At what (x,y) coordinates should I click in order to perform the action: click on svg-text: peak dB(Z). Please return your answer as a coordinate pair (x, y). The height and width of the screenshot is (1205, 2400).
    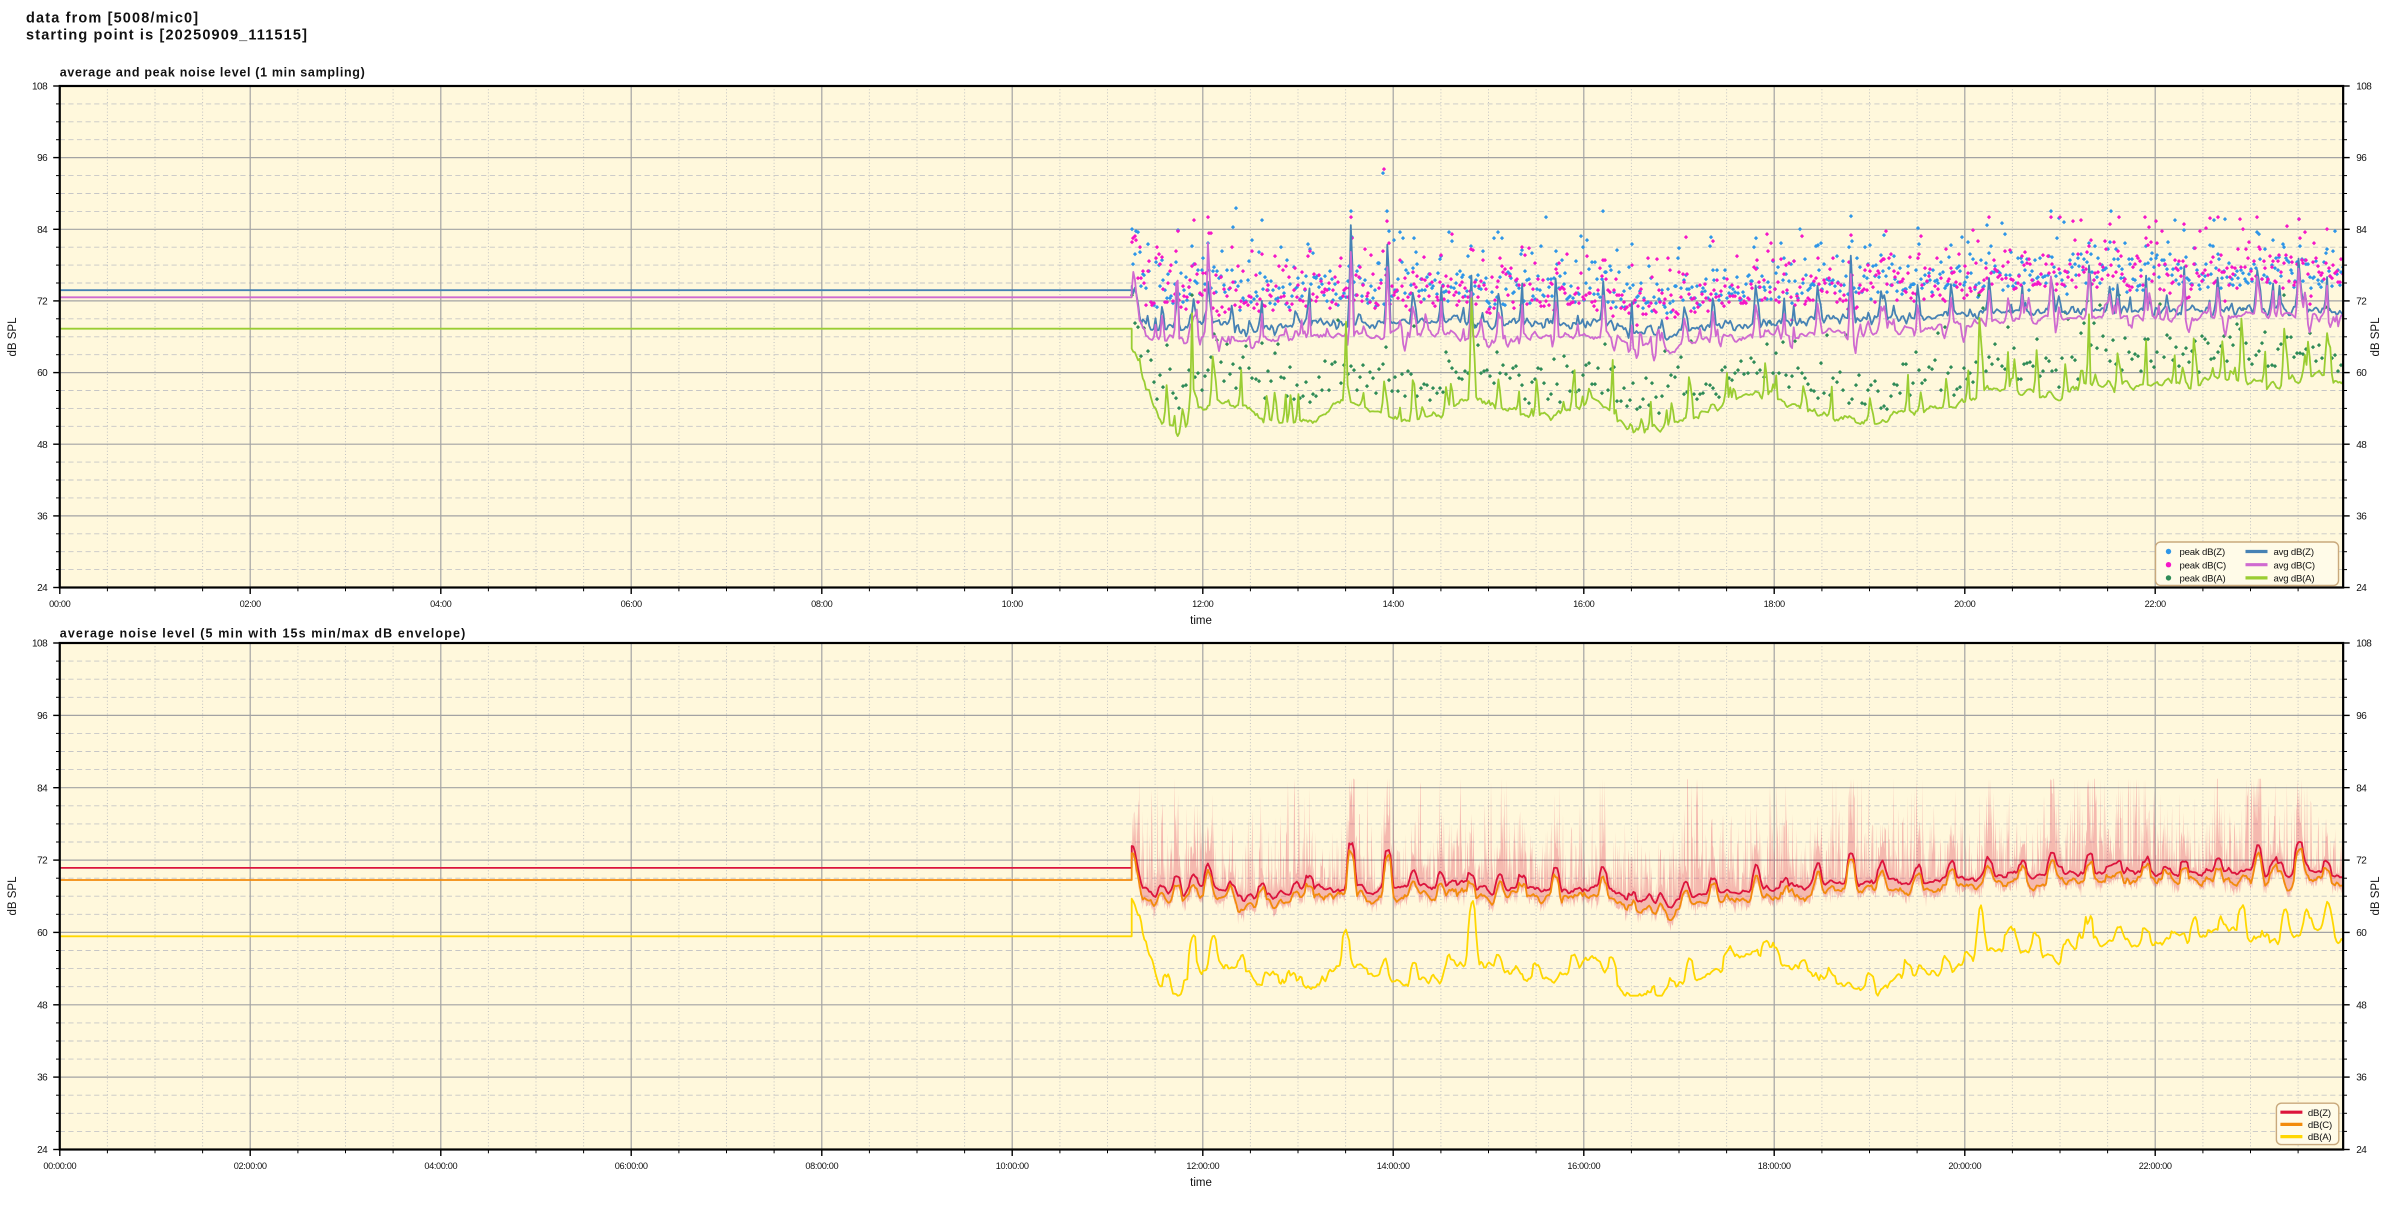
    Looking at the image, I should click on (2202, 552).